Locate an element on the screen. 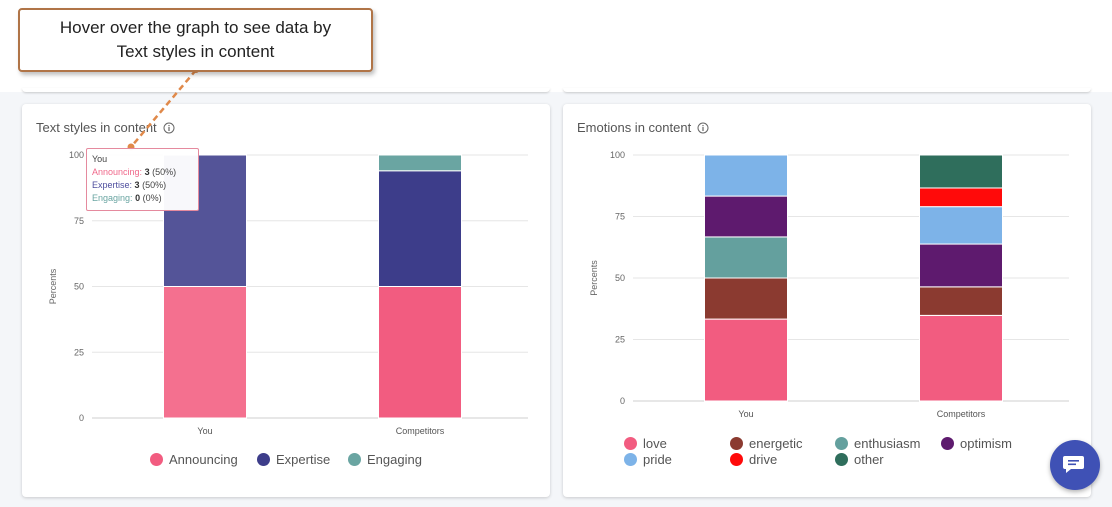 Image resolution: width=1112 pixels, height=507 pixels. tooltip-row: Engaging: 0 (0%) is located at coordinates (142, 198).